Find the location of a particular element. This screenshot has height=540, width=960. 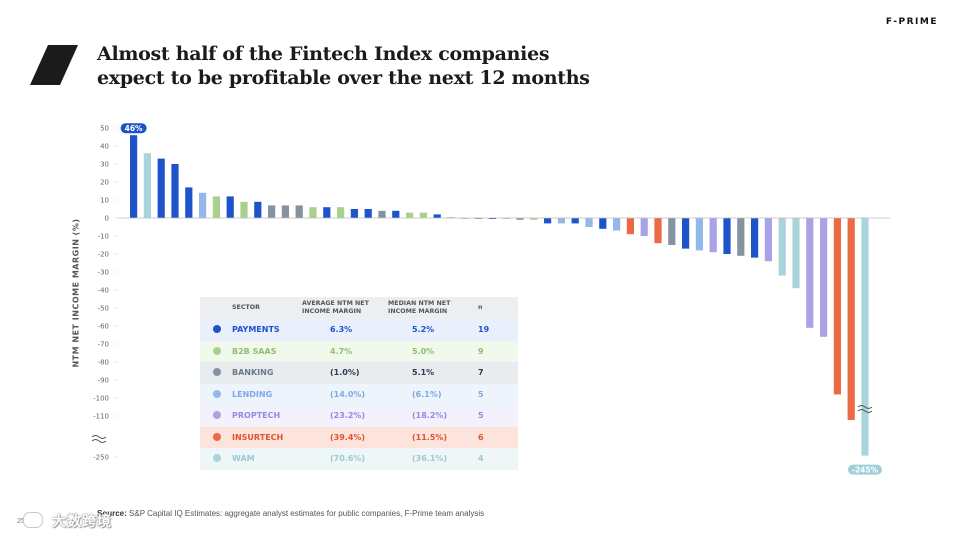

y-tick-label: -110 is located at coordinates (101, 417).